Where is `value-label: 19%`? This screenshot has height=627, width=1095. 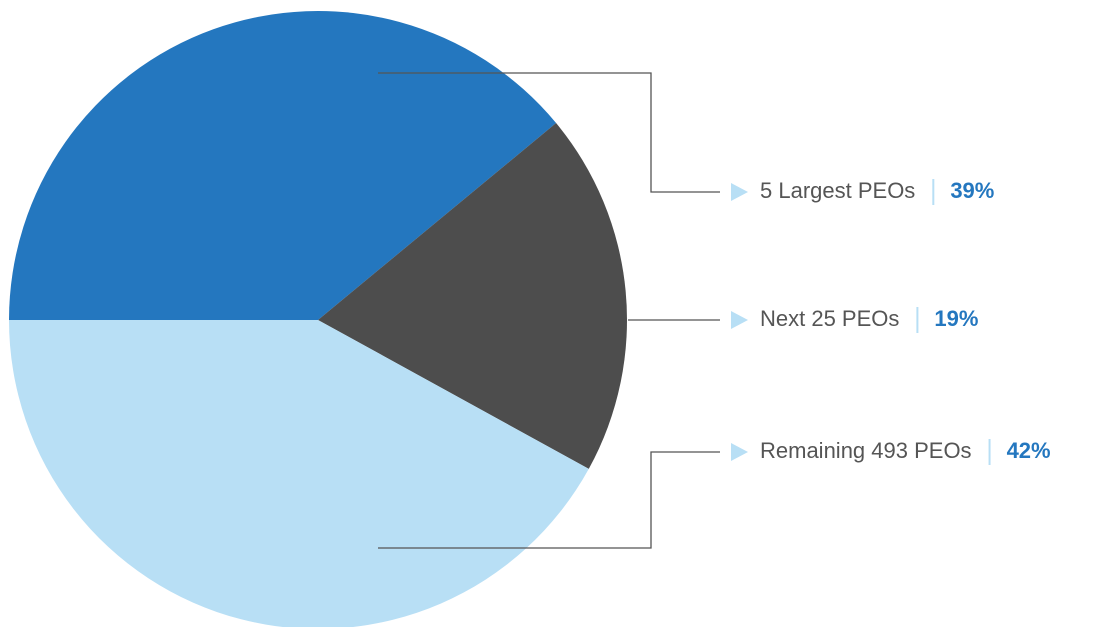 value-label: 19% is located at coordinates (956, 318).